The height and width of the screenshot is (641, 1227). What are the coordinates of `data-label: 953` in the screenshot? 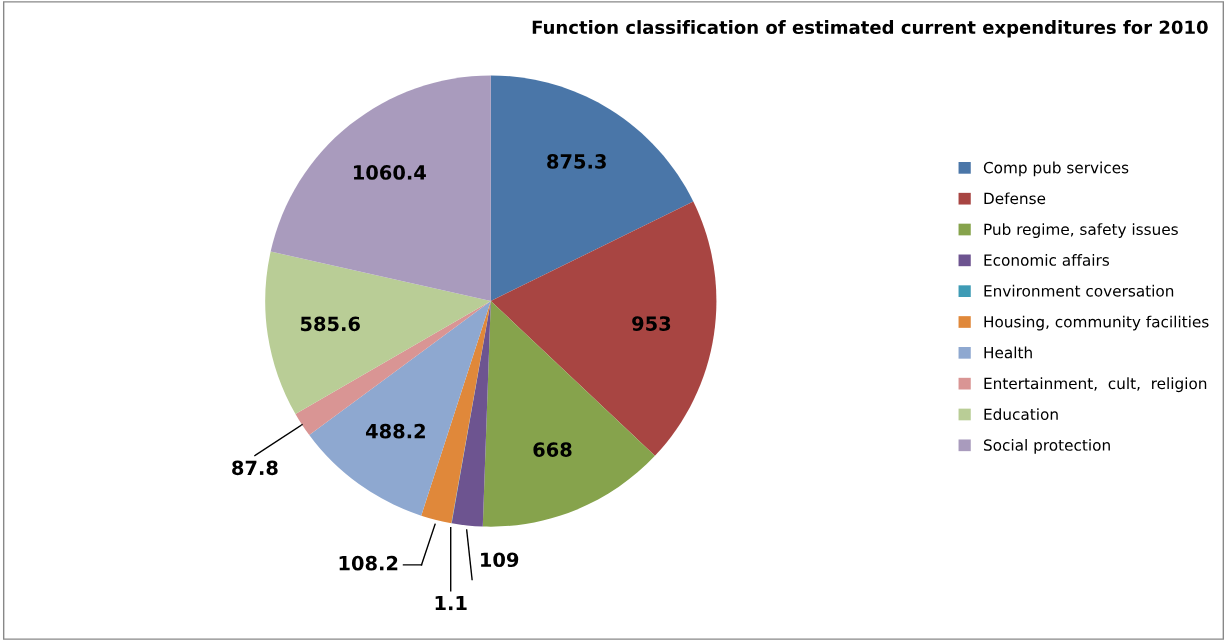 It's located at (651, 323).